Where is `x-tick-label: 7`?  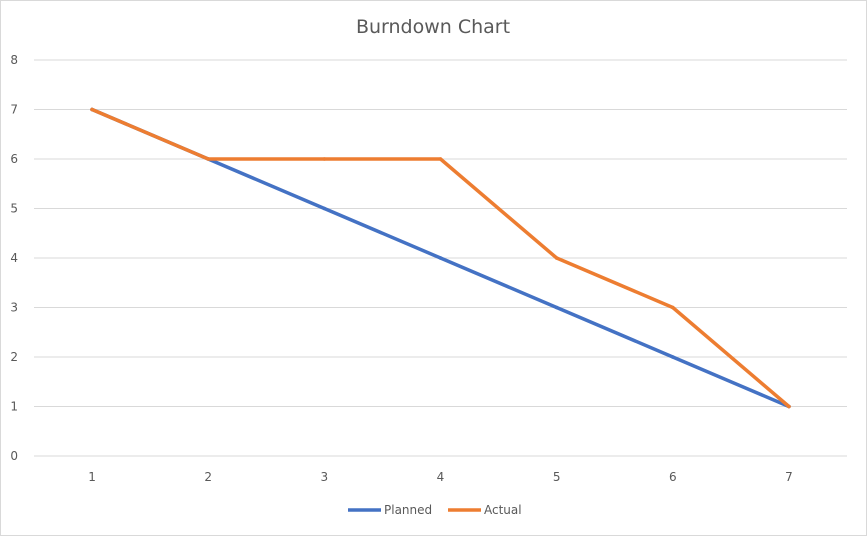
x-tick-label: 7 is located at coordinates (789, 477).